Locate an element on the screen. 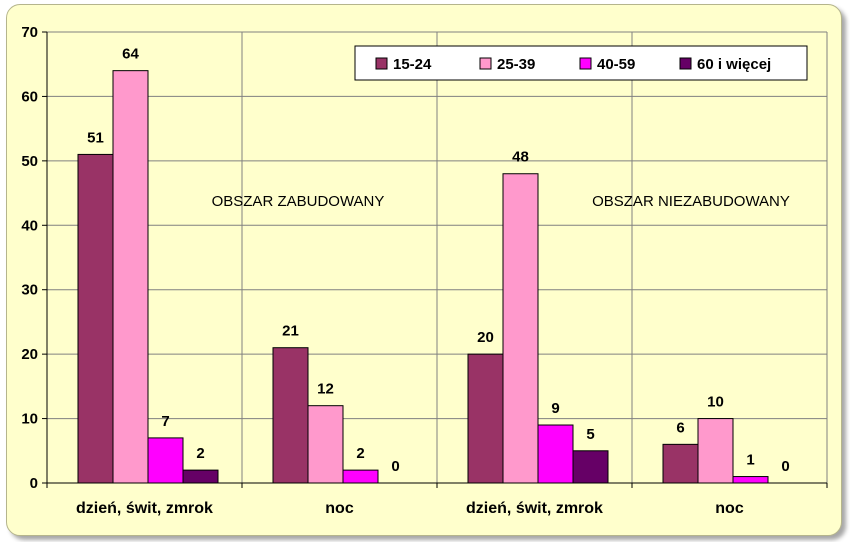  y-tick-label: 30 is located at coordinates (29, 290).